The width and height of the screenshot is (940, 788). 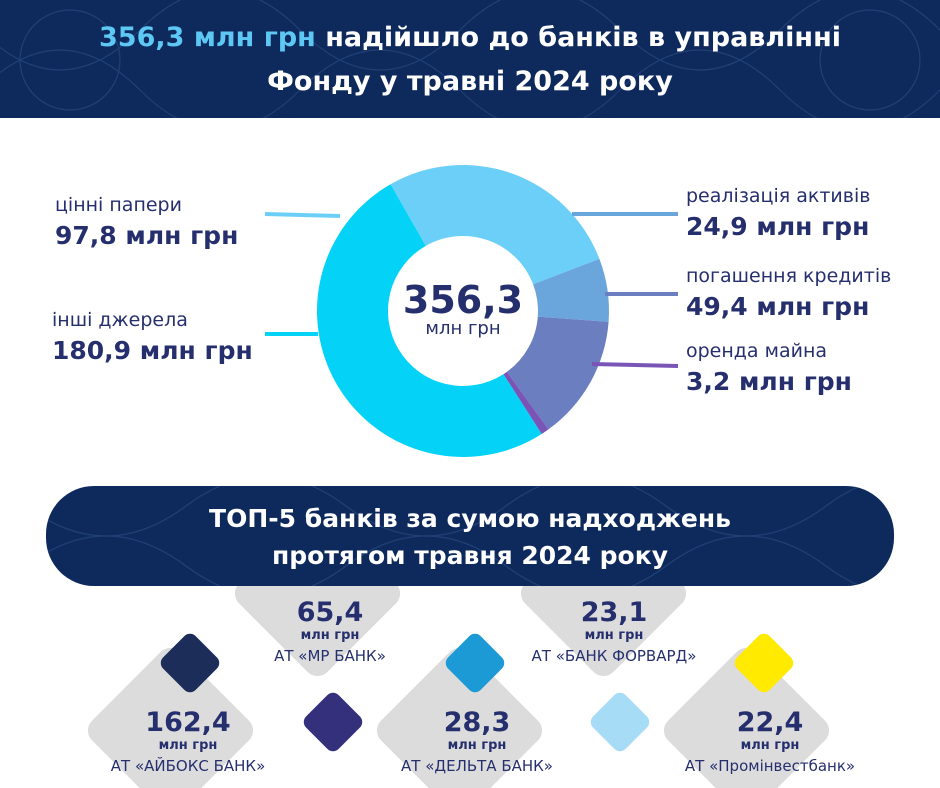 I want to click on title-accent: 356,3 млн грн, so click(x=207, y=37).